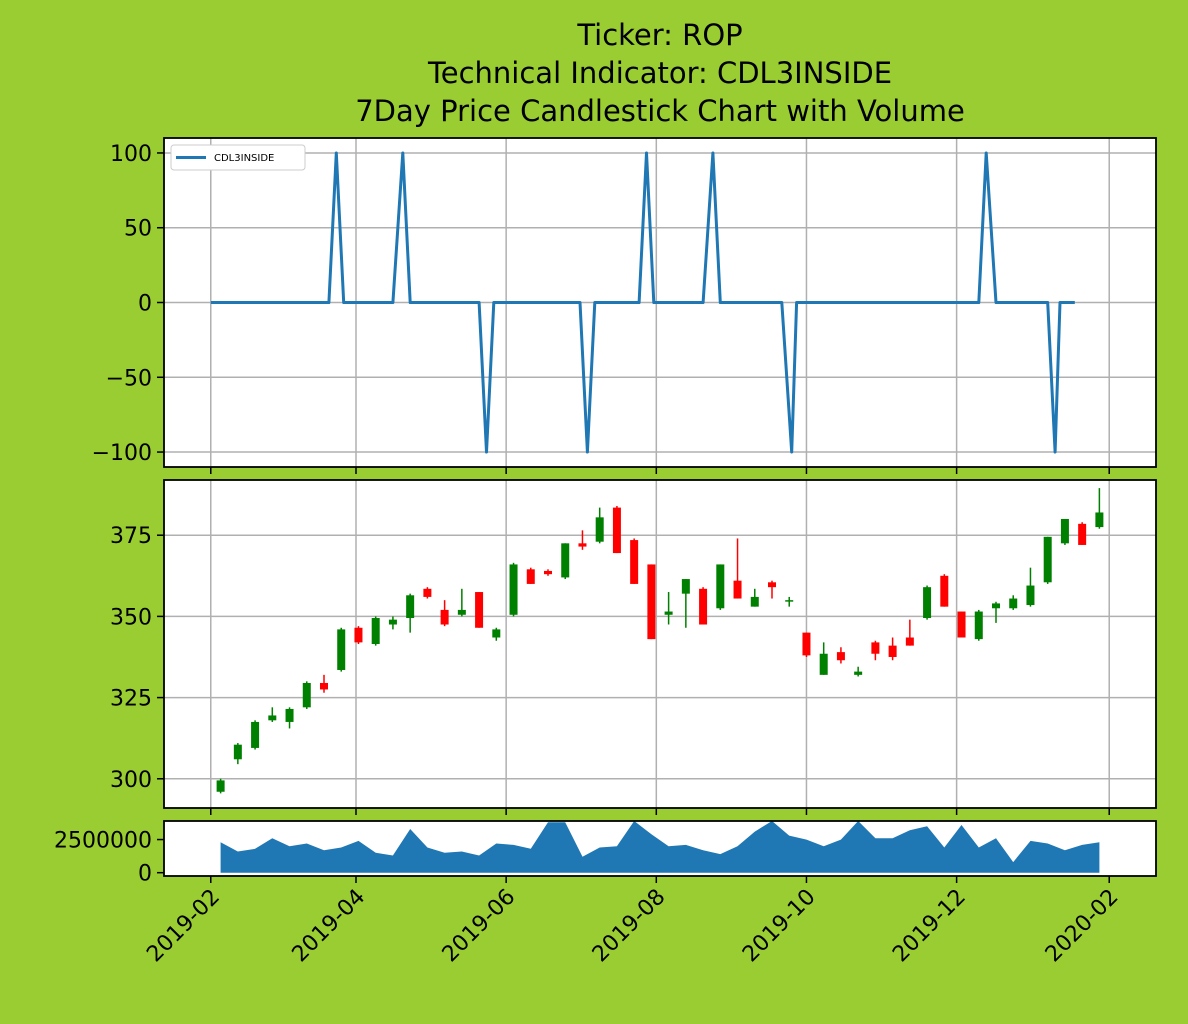 The height and width of the screenshot is (1024, 1188). Describe the element at coordinates (145, 304) in the screenshot. I see `indicator-ytick-label-2: 0` at that location.